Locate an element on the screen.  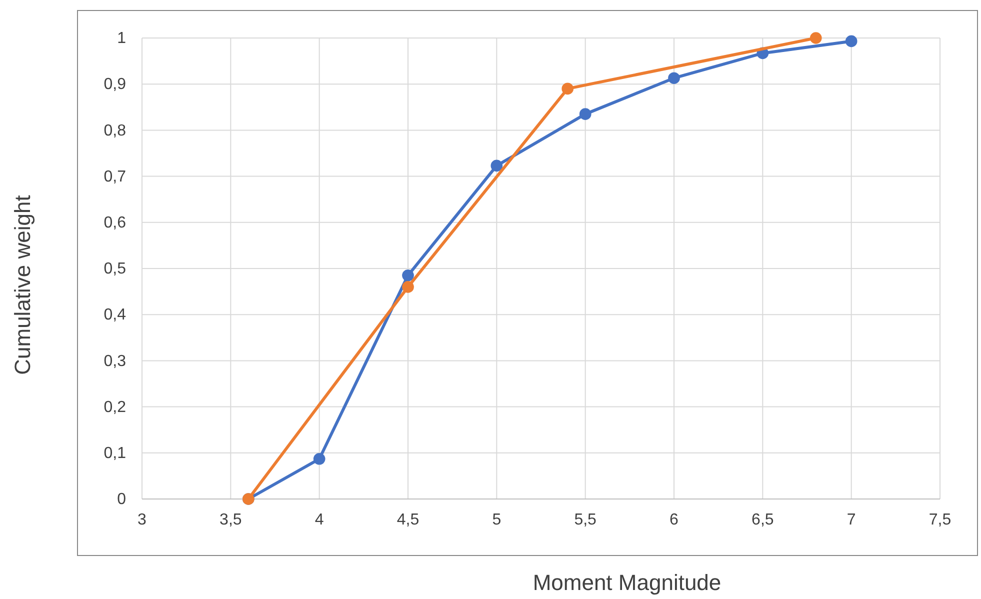
y-tick-label: 0,1 is located at coordinates (115, 453).